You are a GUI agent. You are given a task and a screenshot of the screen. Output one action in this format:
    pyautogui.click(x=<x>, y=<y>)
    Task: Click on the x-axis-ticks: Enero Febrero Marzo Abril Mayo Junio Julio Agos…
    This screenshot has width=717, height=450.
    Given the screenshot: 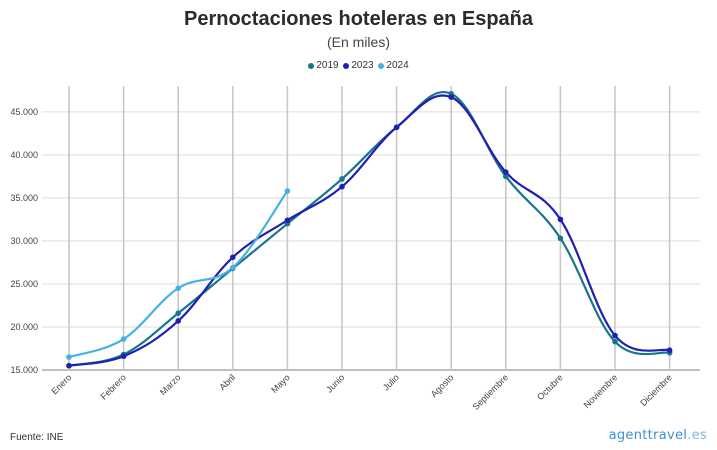 What is the action you would take?
    pyautogui.click(x=361, y=392)
    